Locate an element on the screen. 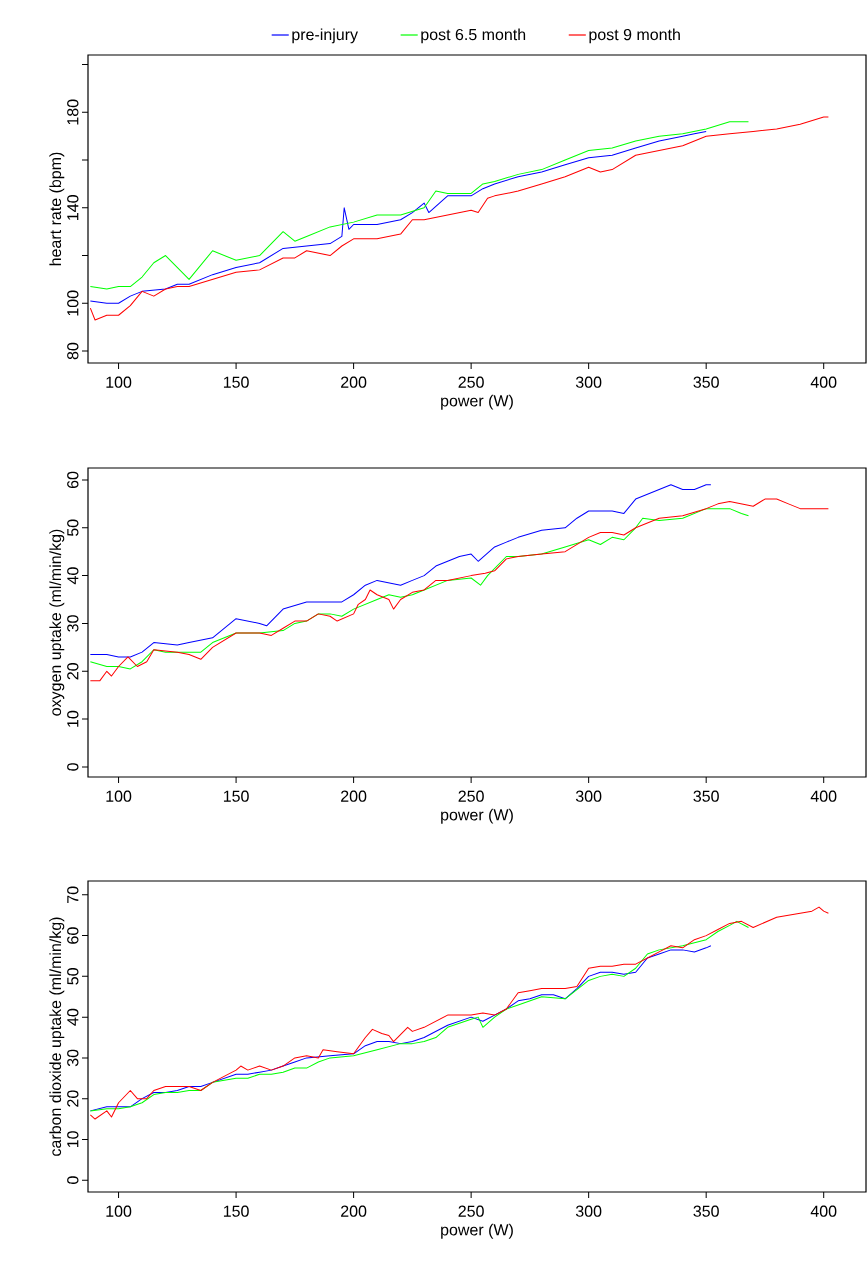 This screenshot has width=868, height=1266. legend-label: post 6.5 month is located at coordinates (473, 36).